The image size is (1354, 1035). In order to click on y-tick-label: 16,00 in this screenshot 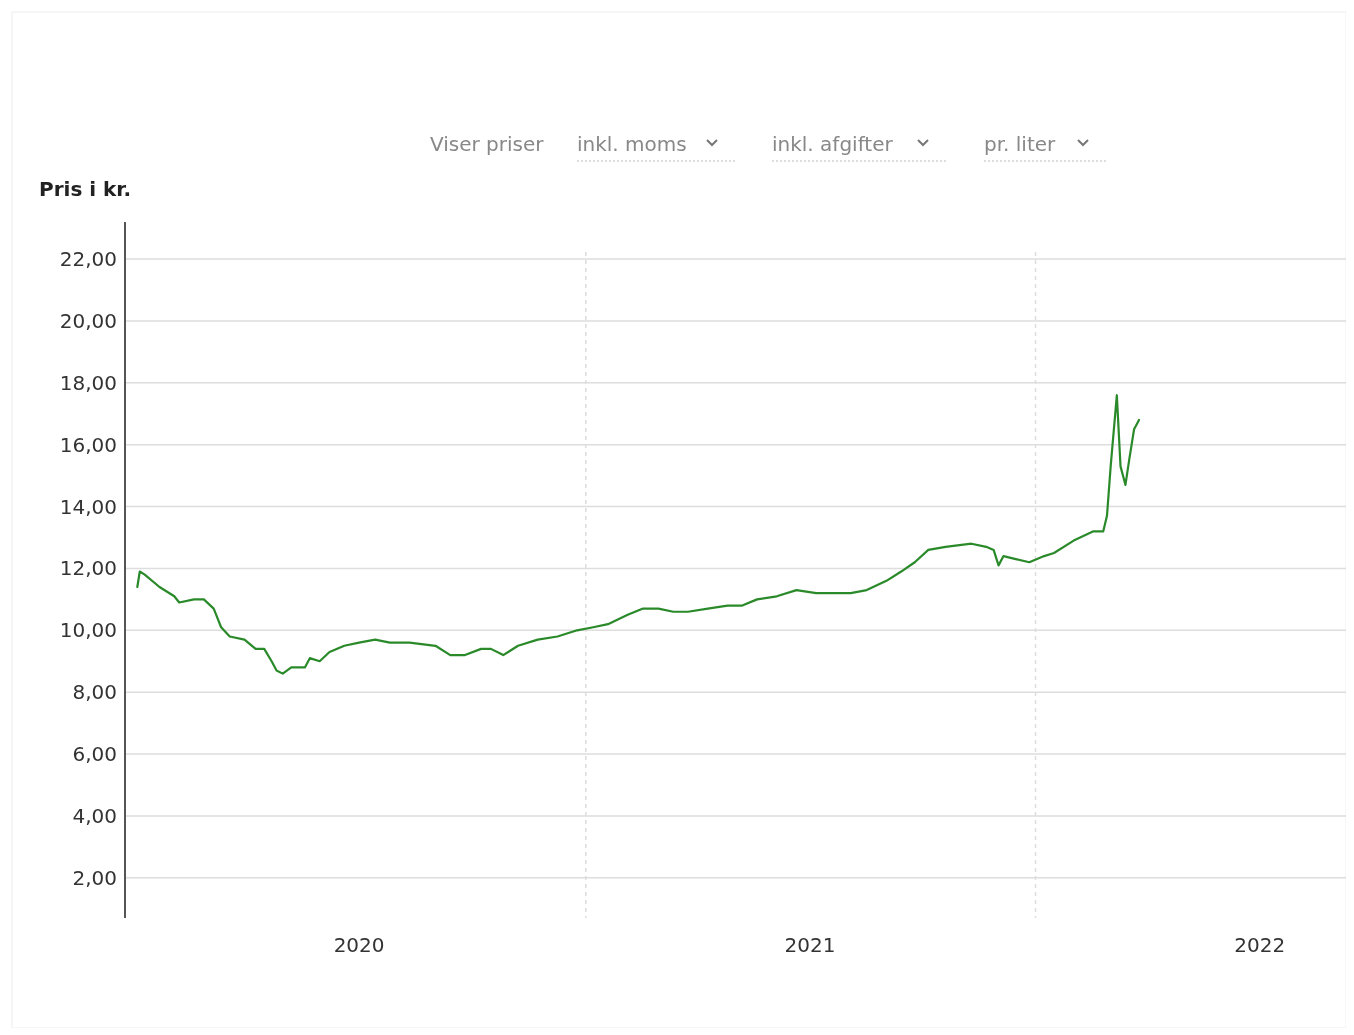, I will do `click(88, 444)`.